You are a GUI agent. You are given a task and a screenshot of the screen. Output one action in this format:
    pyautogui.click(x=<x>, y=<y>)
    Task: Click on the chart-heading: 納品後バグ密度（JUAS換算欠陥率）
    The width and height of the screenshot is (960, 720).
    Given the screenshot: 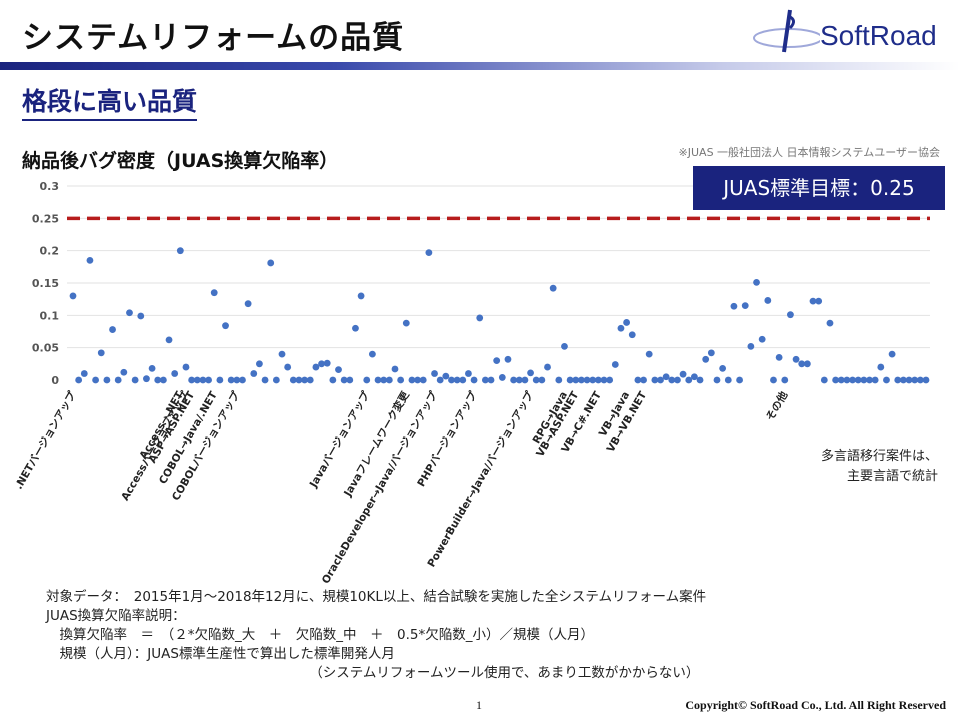 What is the action you would take?
    pyautogui.click(x=180, y=161)
    